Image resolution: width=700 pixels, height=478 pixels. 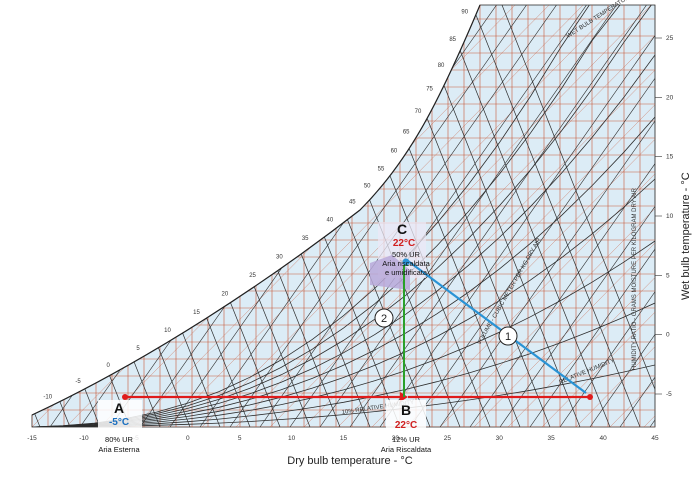 I want to click on point-b-temp: 22°C, so click(x=406, y=425).